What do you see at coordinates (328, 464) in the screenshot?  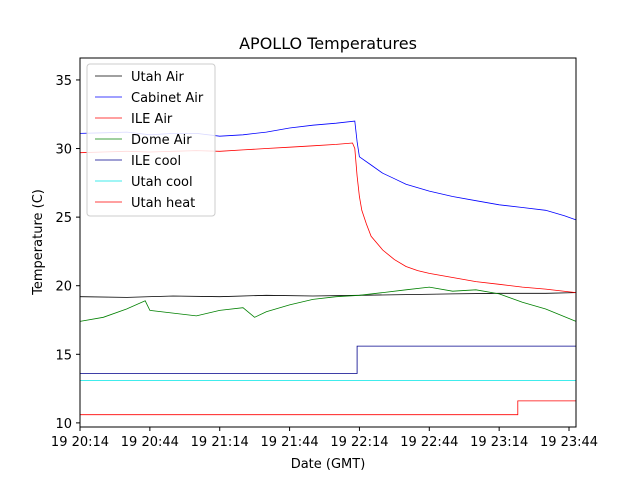 I see `x-axis-label: Date (GMT)` at bounding box center [328, 464].